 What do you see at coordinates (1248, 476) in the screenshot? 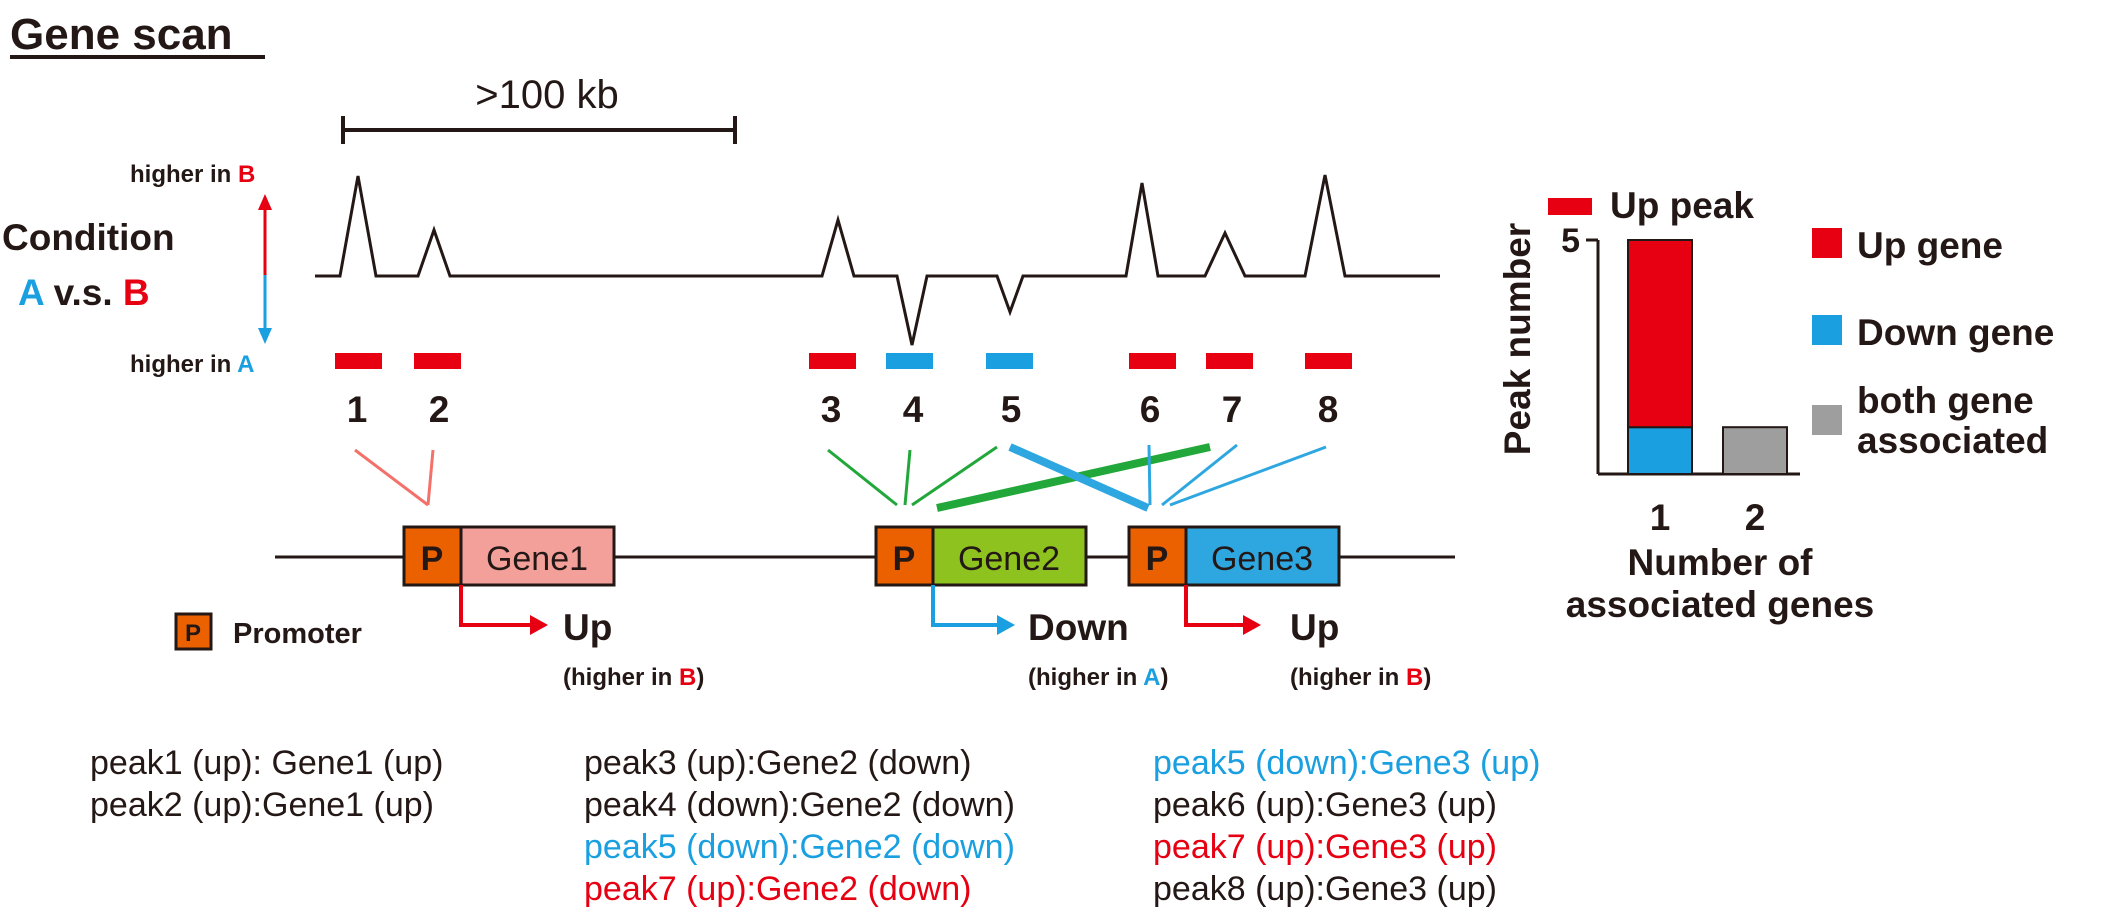
I see `link-peak8-gene3` at bounding box center [1248, 476].